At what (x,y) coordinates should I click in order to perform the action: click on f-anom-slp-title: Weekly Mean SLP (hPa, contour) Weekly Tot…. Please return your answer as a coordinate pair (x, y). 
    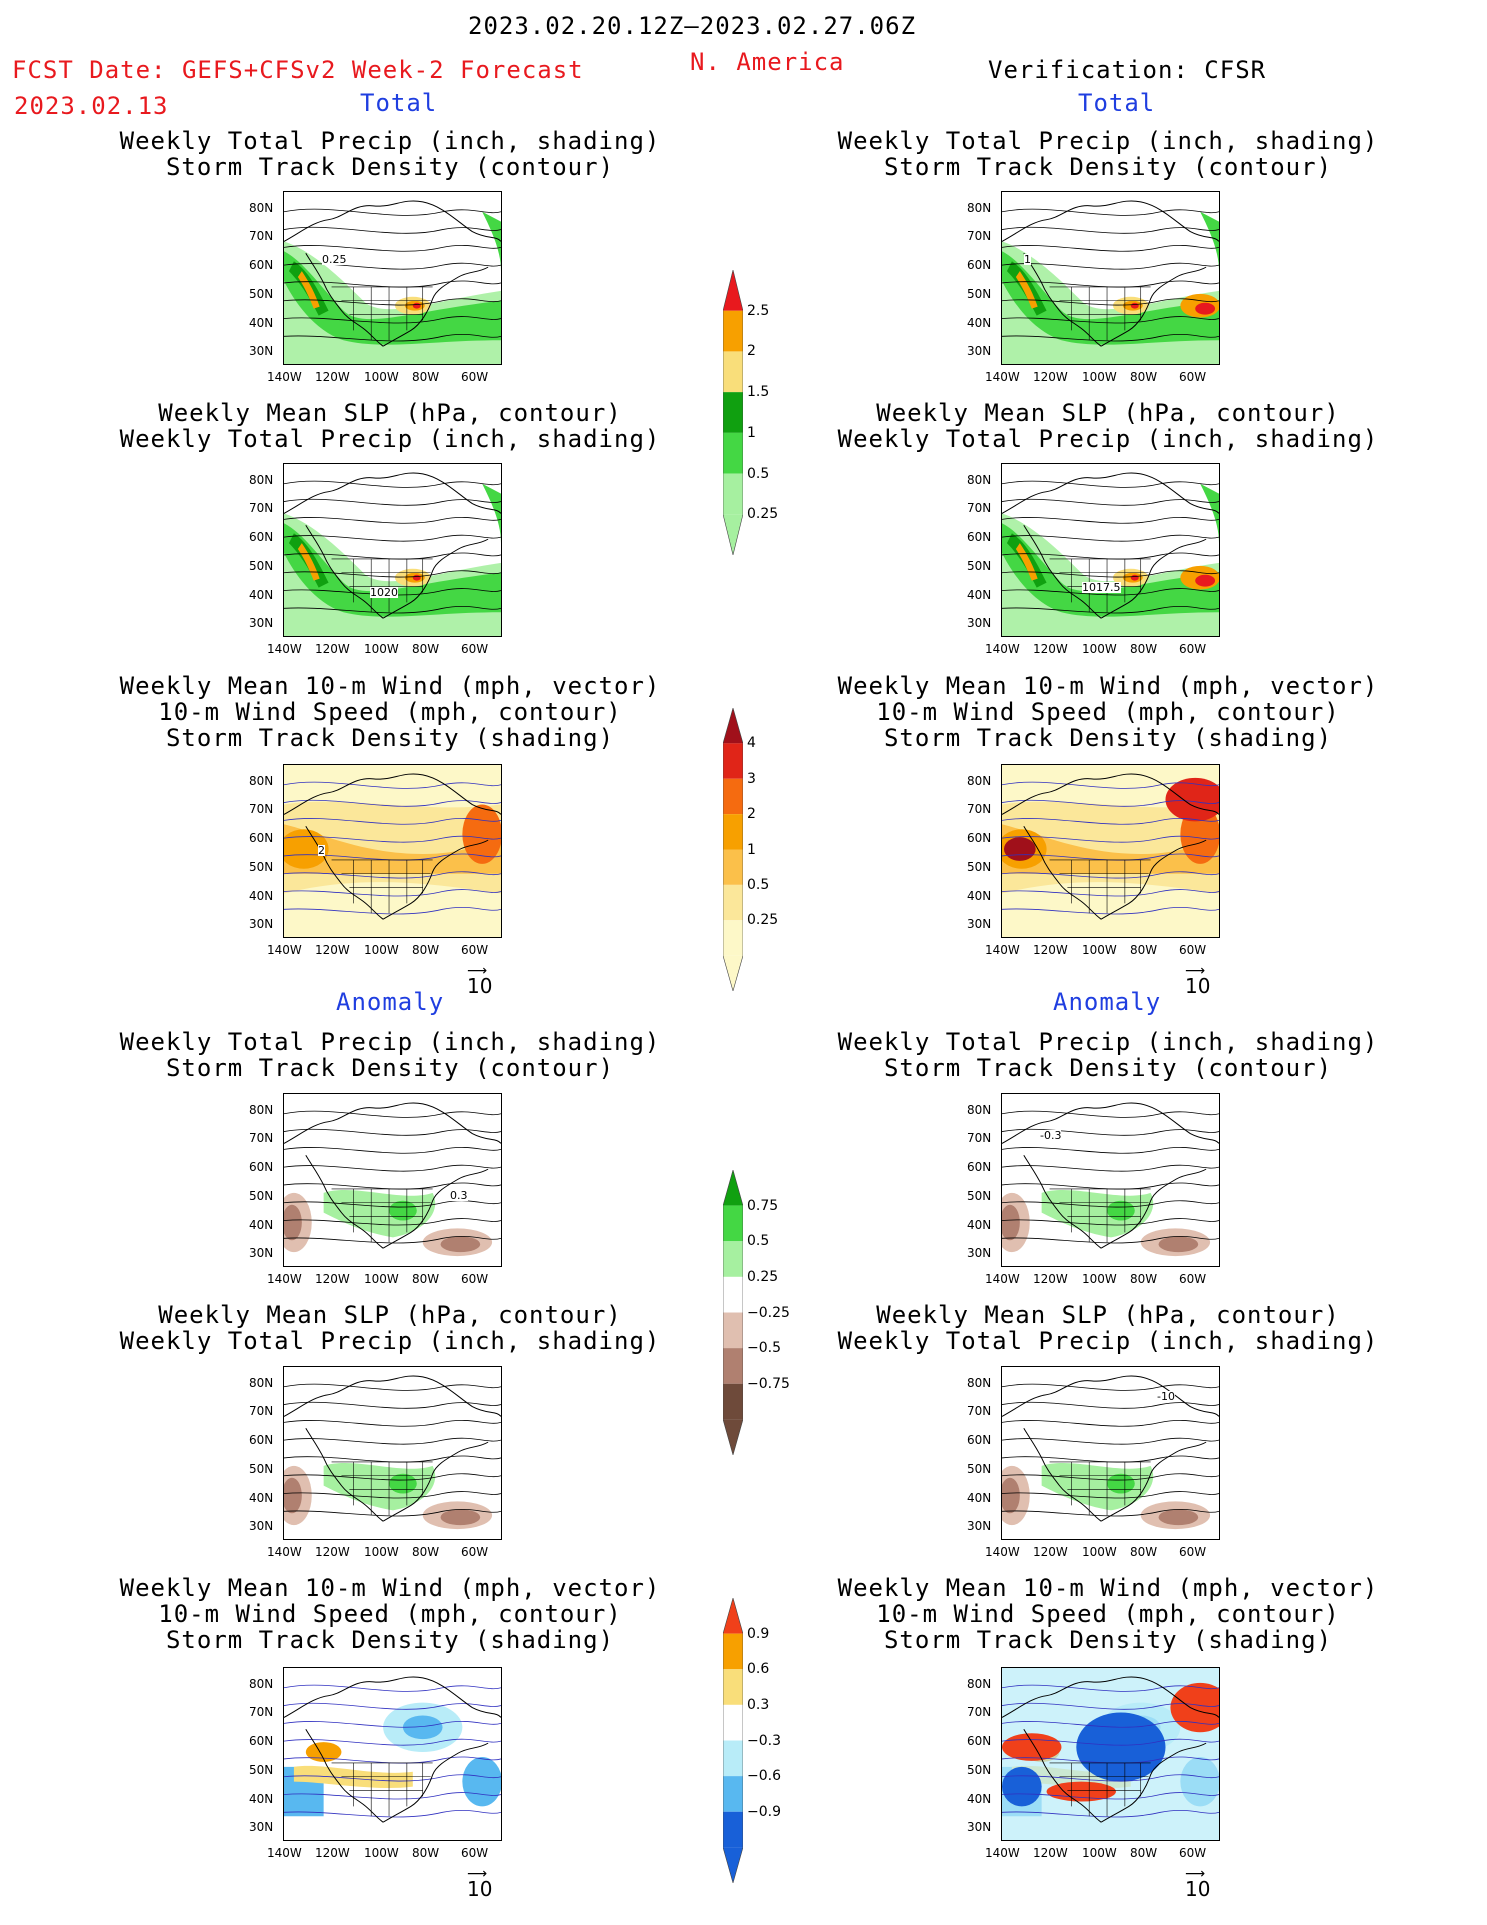
    Looking at the image, I should click on (390, 1328).